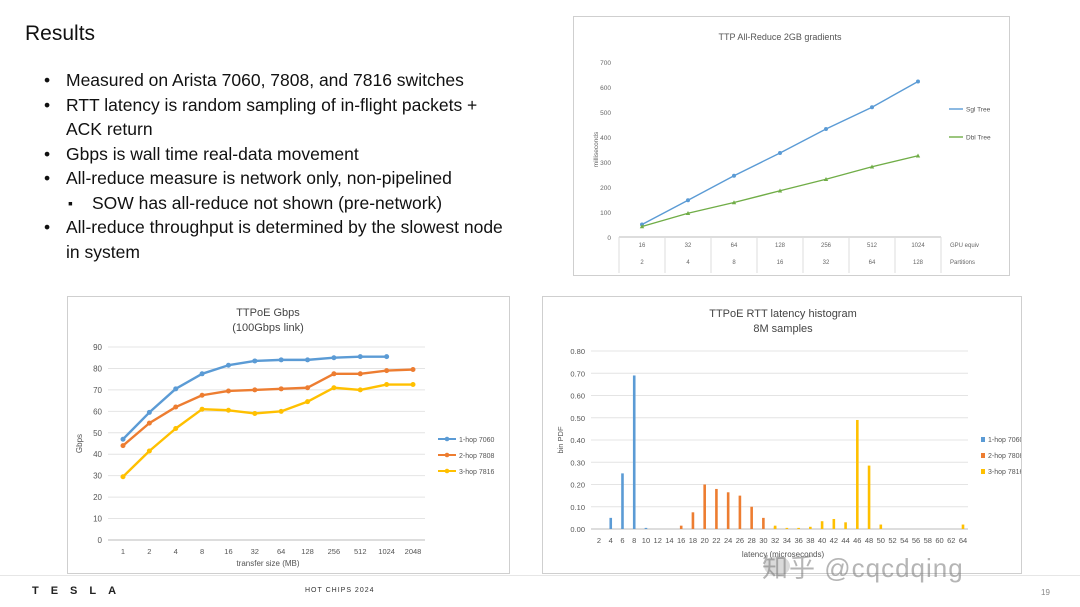 The width and height of the screenshot is (1080, 607). What do you see at coordinates (577, 462) in the screenshot?
I see `y-tick-label: 0.30` at bounding box center [577, 462].